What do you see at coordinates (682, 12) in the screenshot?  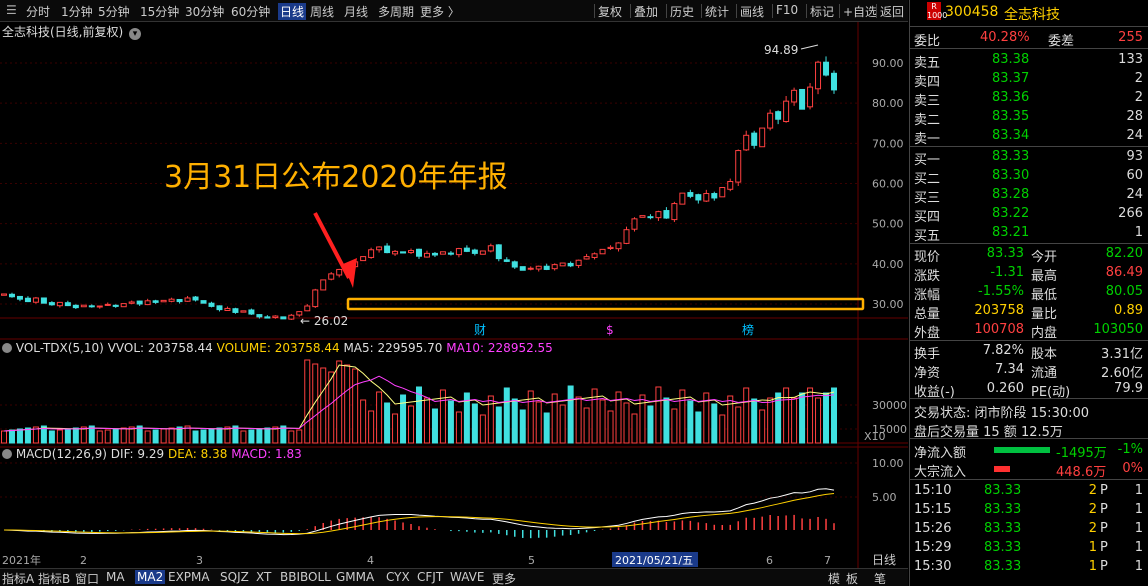 I see `tool-button-2: 历史` at bounding box center [682, 12].